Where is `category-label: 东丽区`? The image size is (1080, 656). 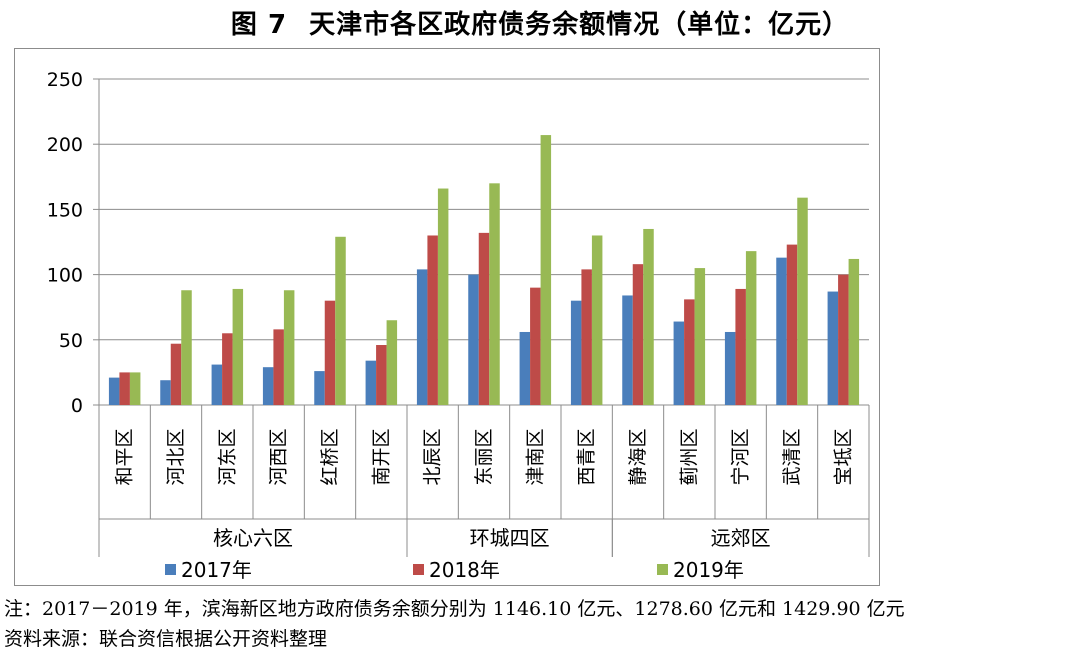
category-label: 东丽区 is located at coordinates (484, 456).